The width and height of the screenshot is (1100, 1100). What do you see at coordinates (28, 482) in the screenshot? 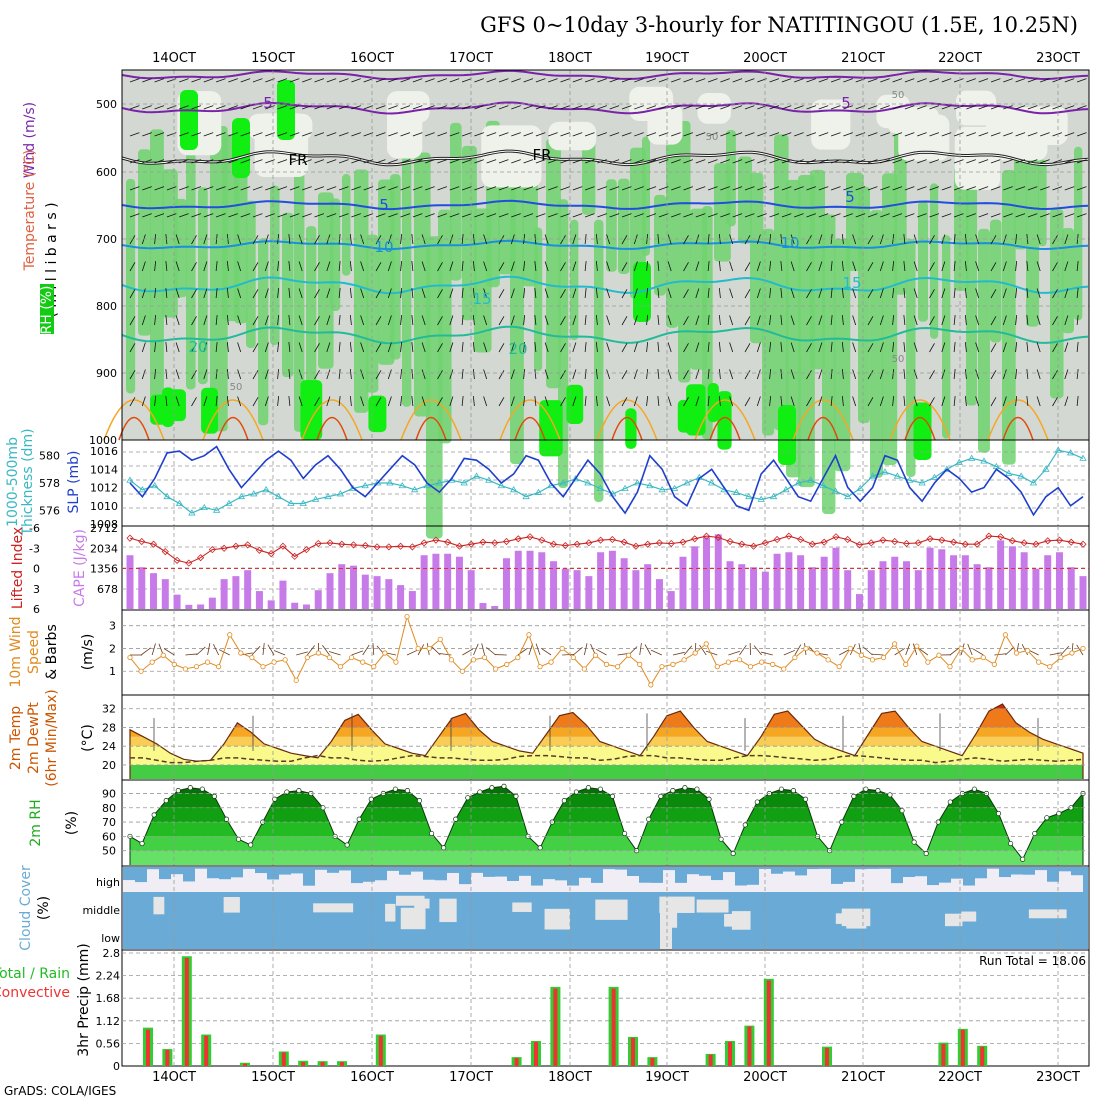
I see `thickness-label: Thickness (dm)` at bounding box center [28, 482].